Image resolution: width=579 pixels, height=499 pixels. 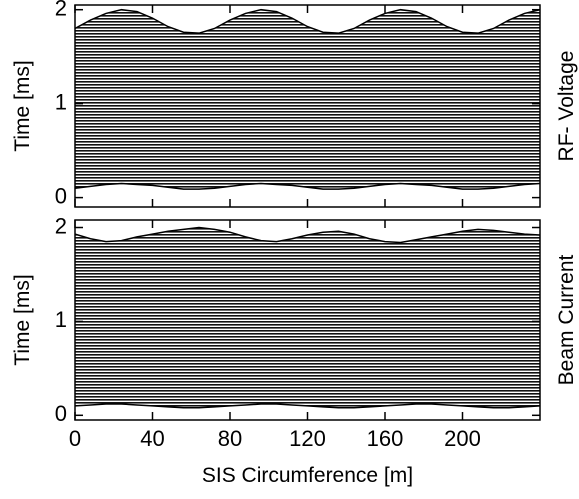 I want to click on x-tick-label: 40, so click(x=152, y=438).